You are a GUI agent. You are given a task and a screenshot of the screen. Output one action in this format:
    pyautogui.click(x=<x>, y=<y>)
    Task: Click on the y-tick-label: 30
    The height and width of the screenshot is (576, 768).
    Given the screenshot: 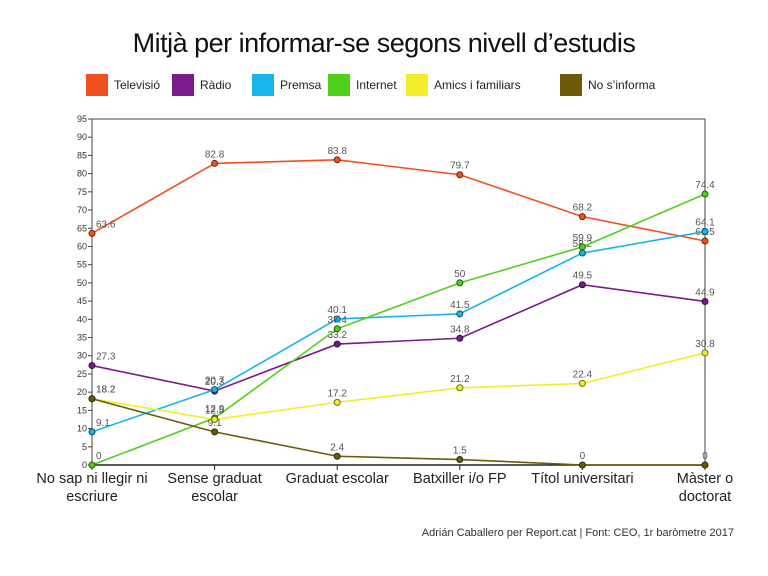 What is the action you would take?
    pyautogui.click(x=82, y=356)
    